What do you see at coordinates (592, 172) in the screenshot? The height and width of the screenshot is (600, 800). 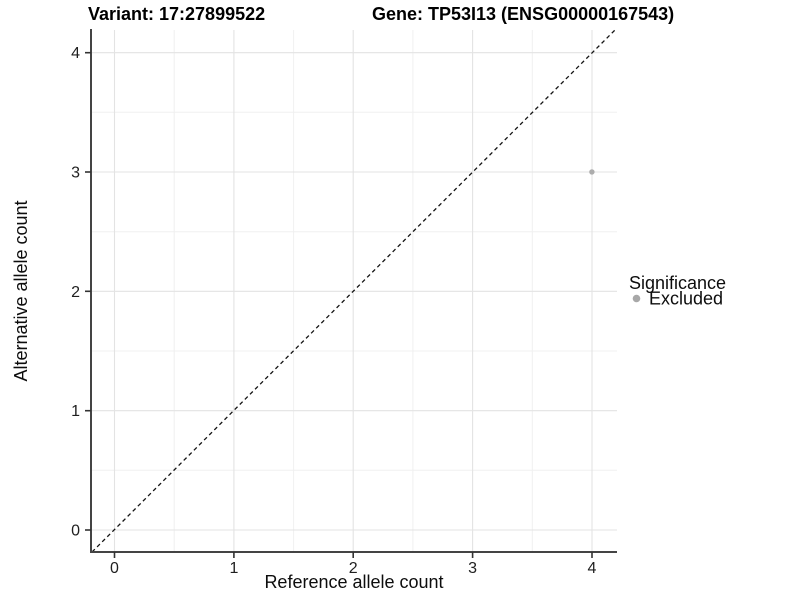 I see `data-point-excluded` at bounding box center [592, 172].